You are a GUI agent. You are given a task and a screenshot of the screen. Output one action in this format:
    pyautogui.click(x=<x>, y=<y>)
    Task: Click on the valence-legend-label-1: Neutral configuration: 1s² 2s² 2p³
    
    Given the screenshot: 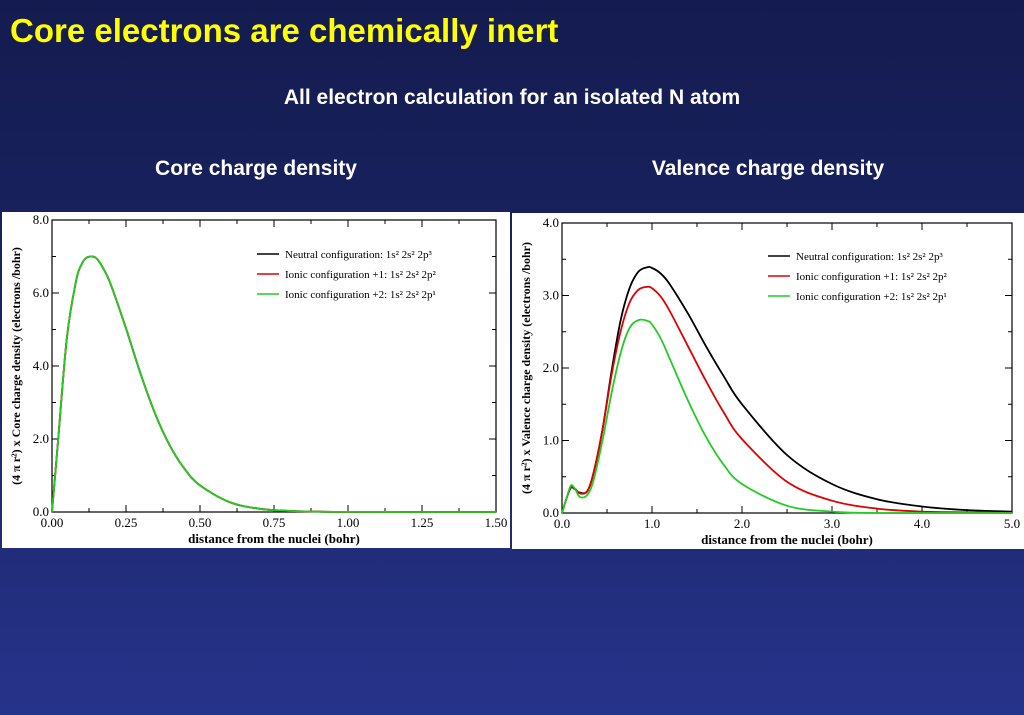 What is the action you would take?
    pyautogui.click(x=869, y=257)
    